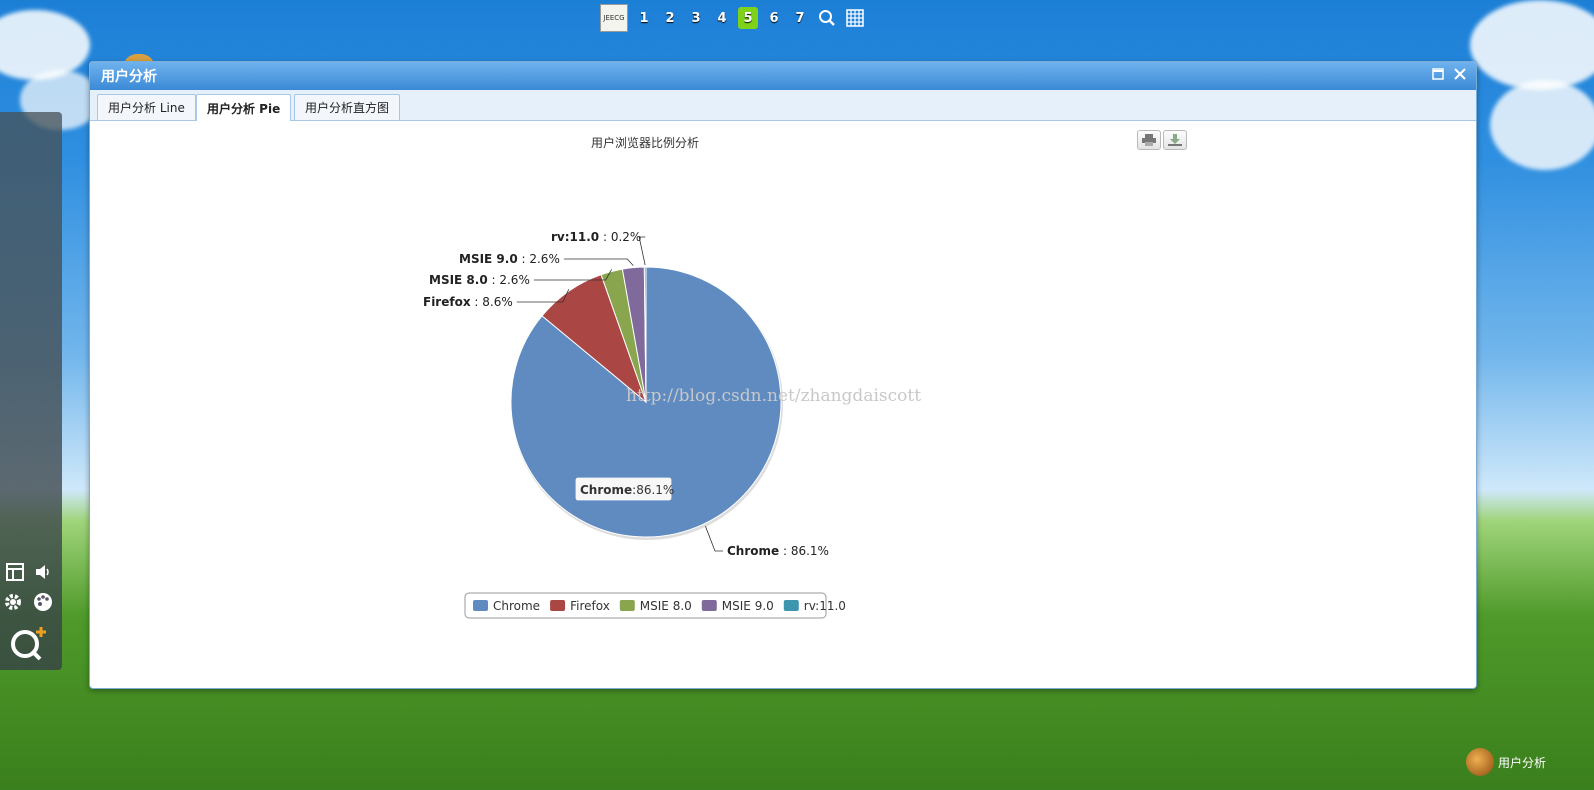 This screenshot has width=1594, height=790. Describe the element at coordinates (783, 76) in the screenshot. I see `window-titlebar: 用户分析` at that location.